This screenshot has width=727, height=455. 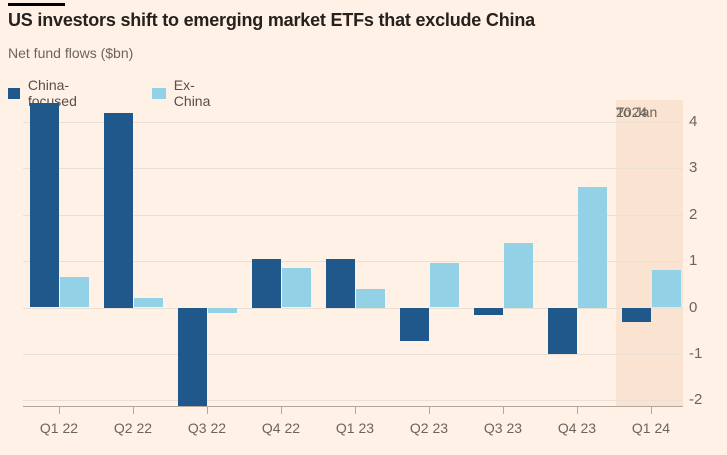 What do you see at coordinates (693, 167) in the screenshot?
I see `y-label-3: 3` at bounding box center [693, 167].